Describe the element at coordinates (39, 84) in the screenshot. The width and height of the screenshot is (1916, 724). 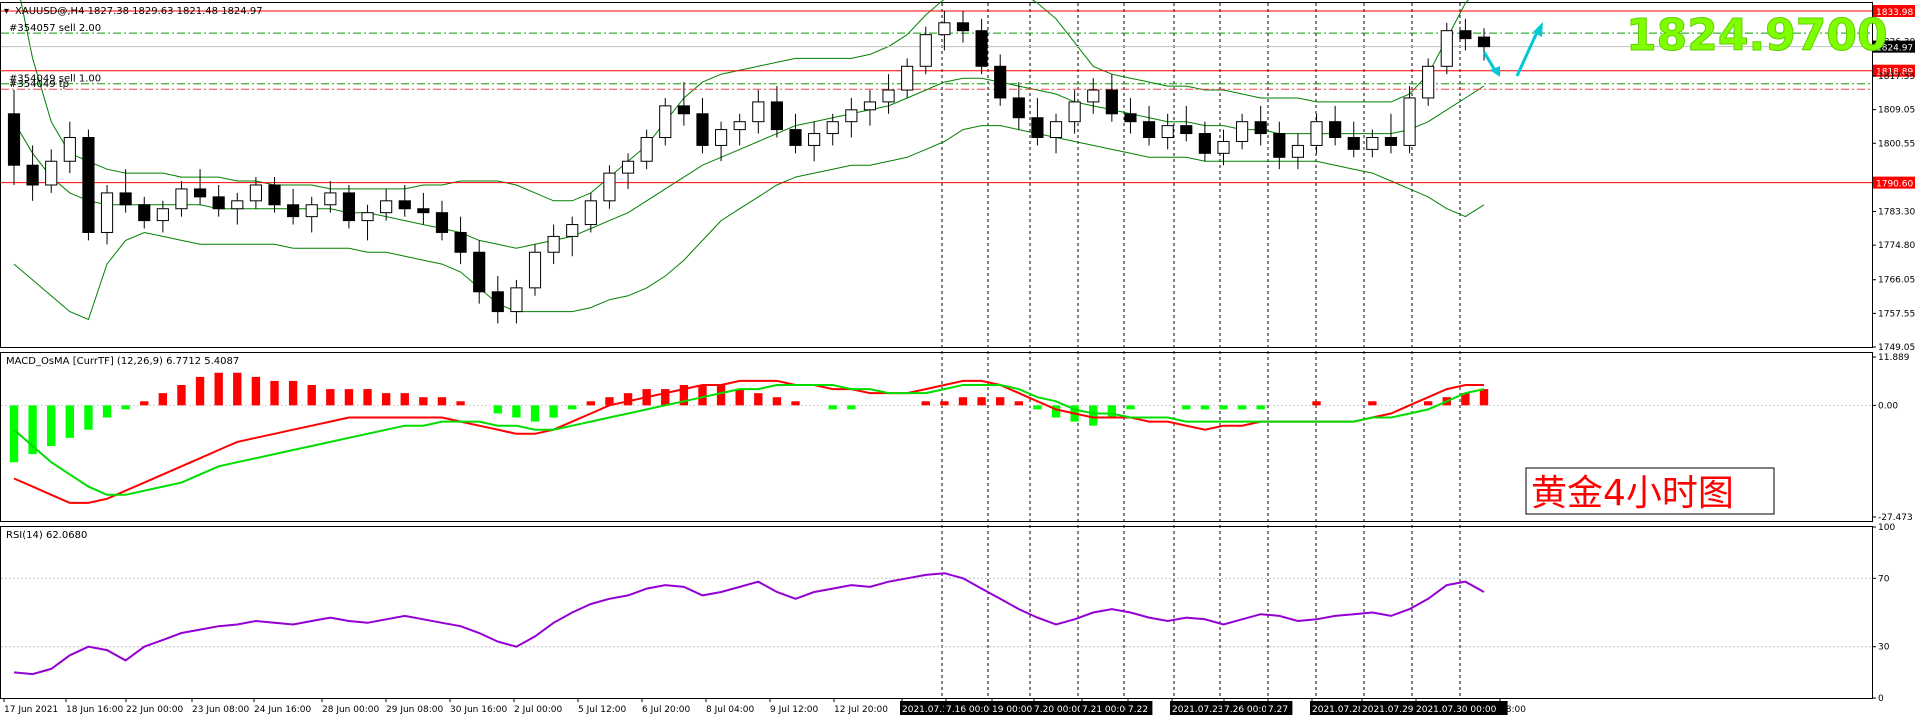
I see `order-label-tp: #354049 tp` at that location.